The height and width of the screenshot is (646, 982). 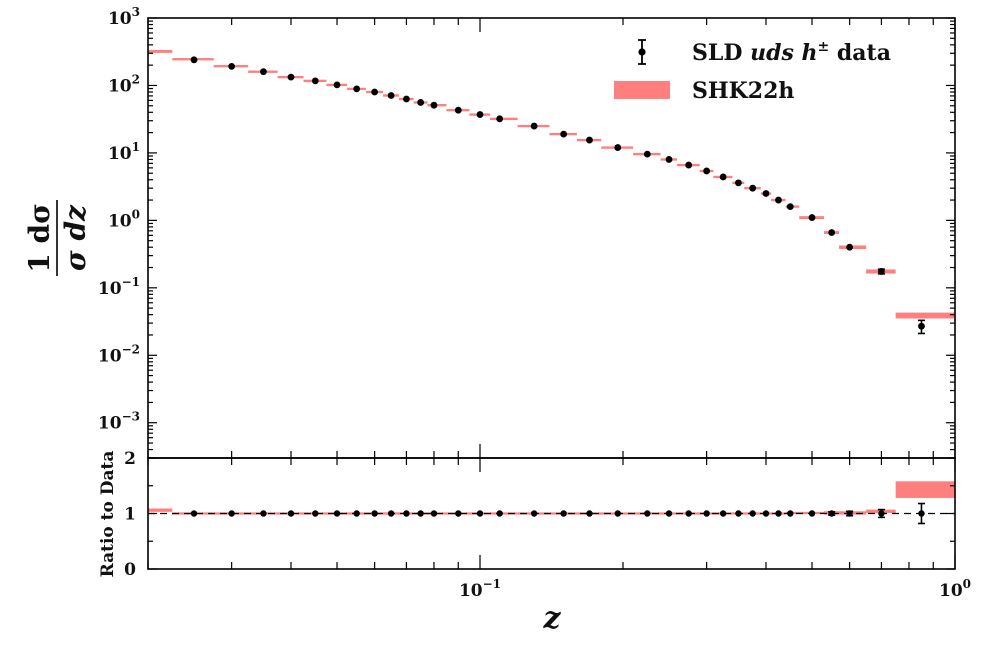 I want to click on y-tick-label: 10⁰, so click(x=124, y=219).